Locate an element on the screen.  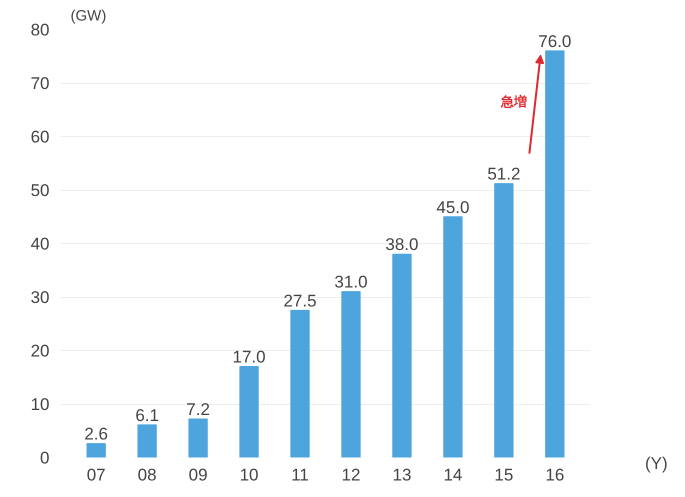
y-tick-label: 40 is located at coordinates (40, 244).